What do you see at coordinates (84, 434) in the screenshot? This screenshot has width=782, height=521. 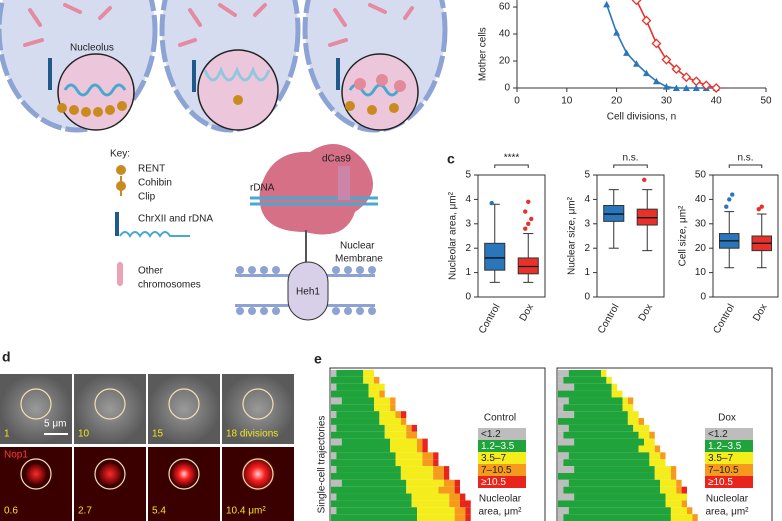 I see `division-label: 10` at bounding box center [84, 434].